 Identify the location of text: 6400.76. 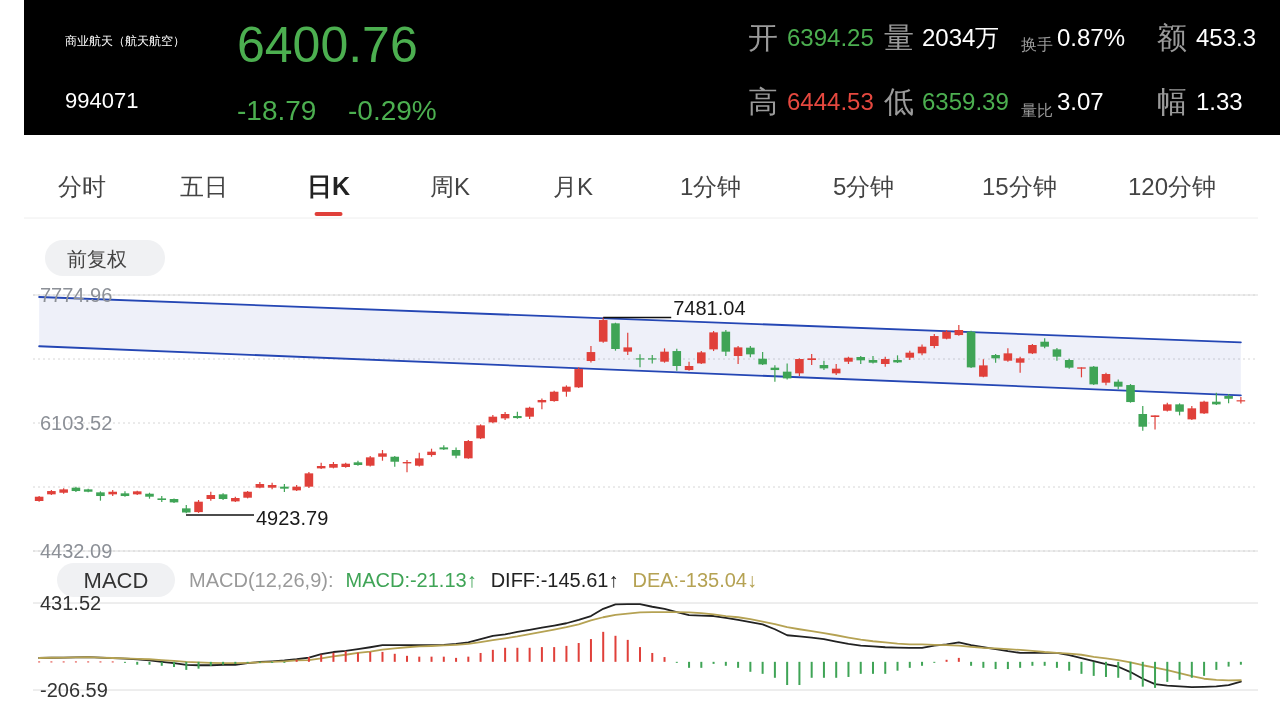
(327, 45).